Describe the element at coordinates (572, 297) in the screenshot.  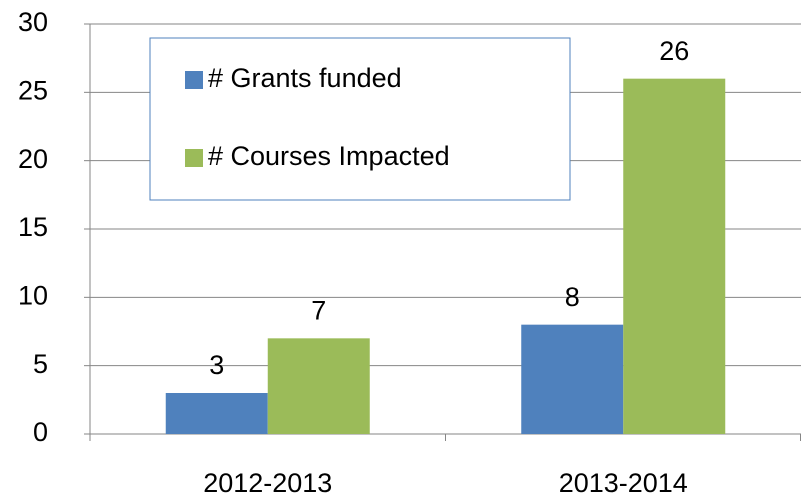
I see `data-label: 8` at that location.